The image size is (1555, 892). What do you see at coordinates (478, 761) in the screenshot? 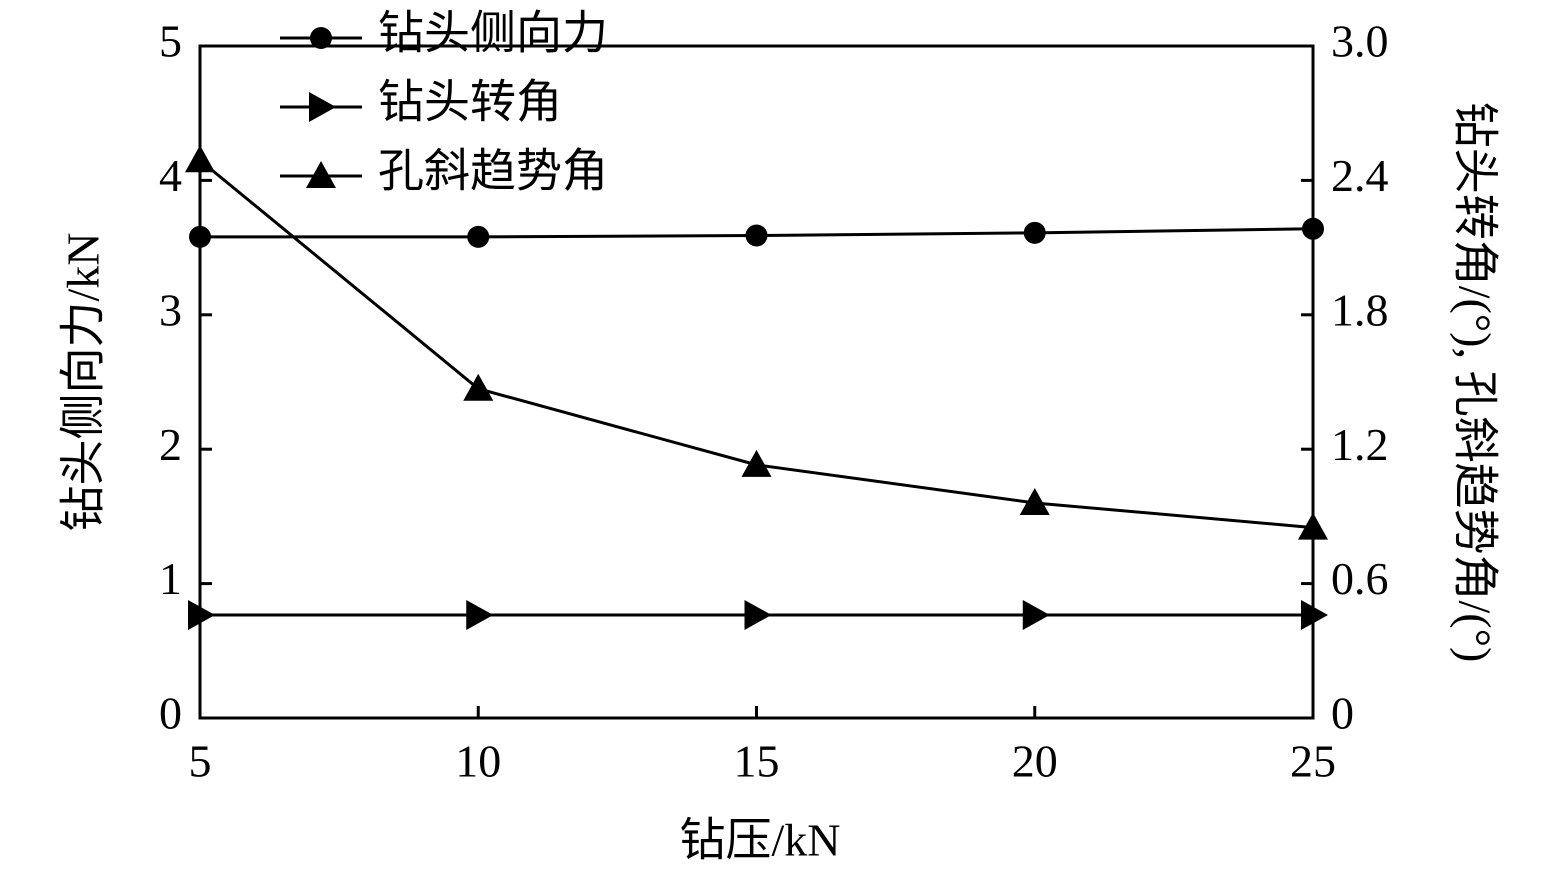
I see `x-tick-label: 10` at bounding box center [478, 761].